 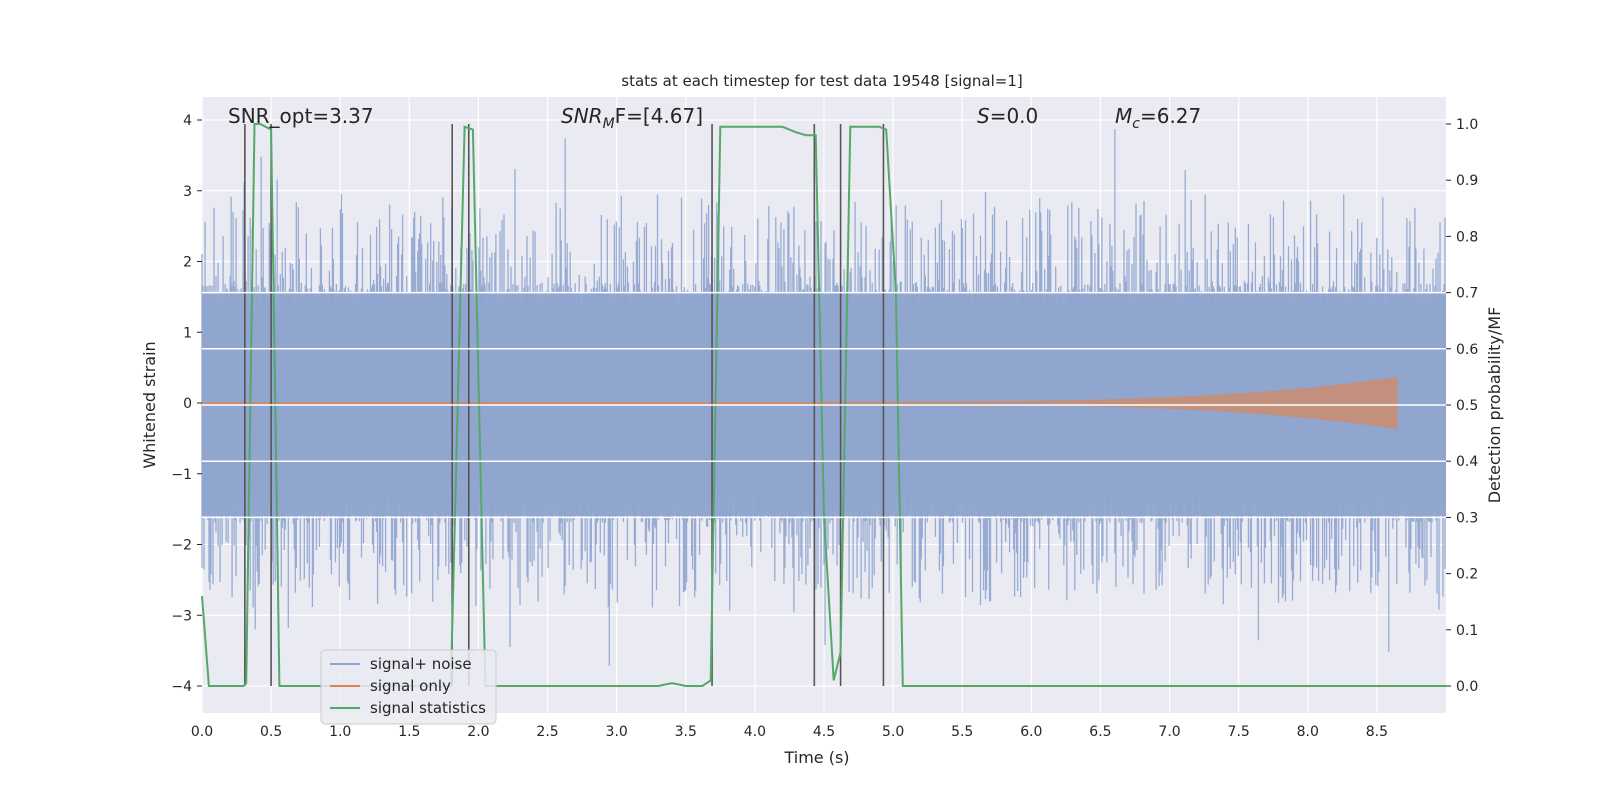 I want to click on mc-annotation: Mc=6.27, so click(x=1158, y=118).